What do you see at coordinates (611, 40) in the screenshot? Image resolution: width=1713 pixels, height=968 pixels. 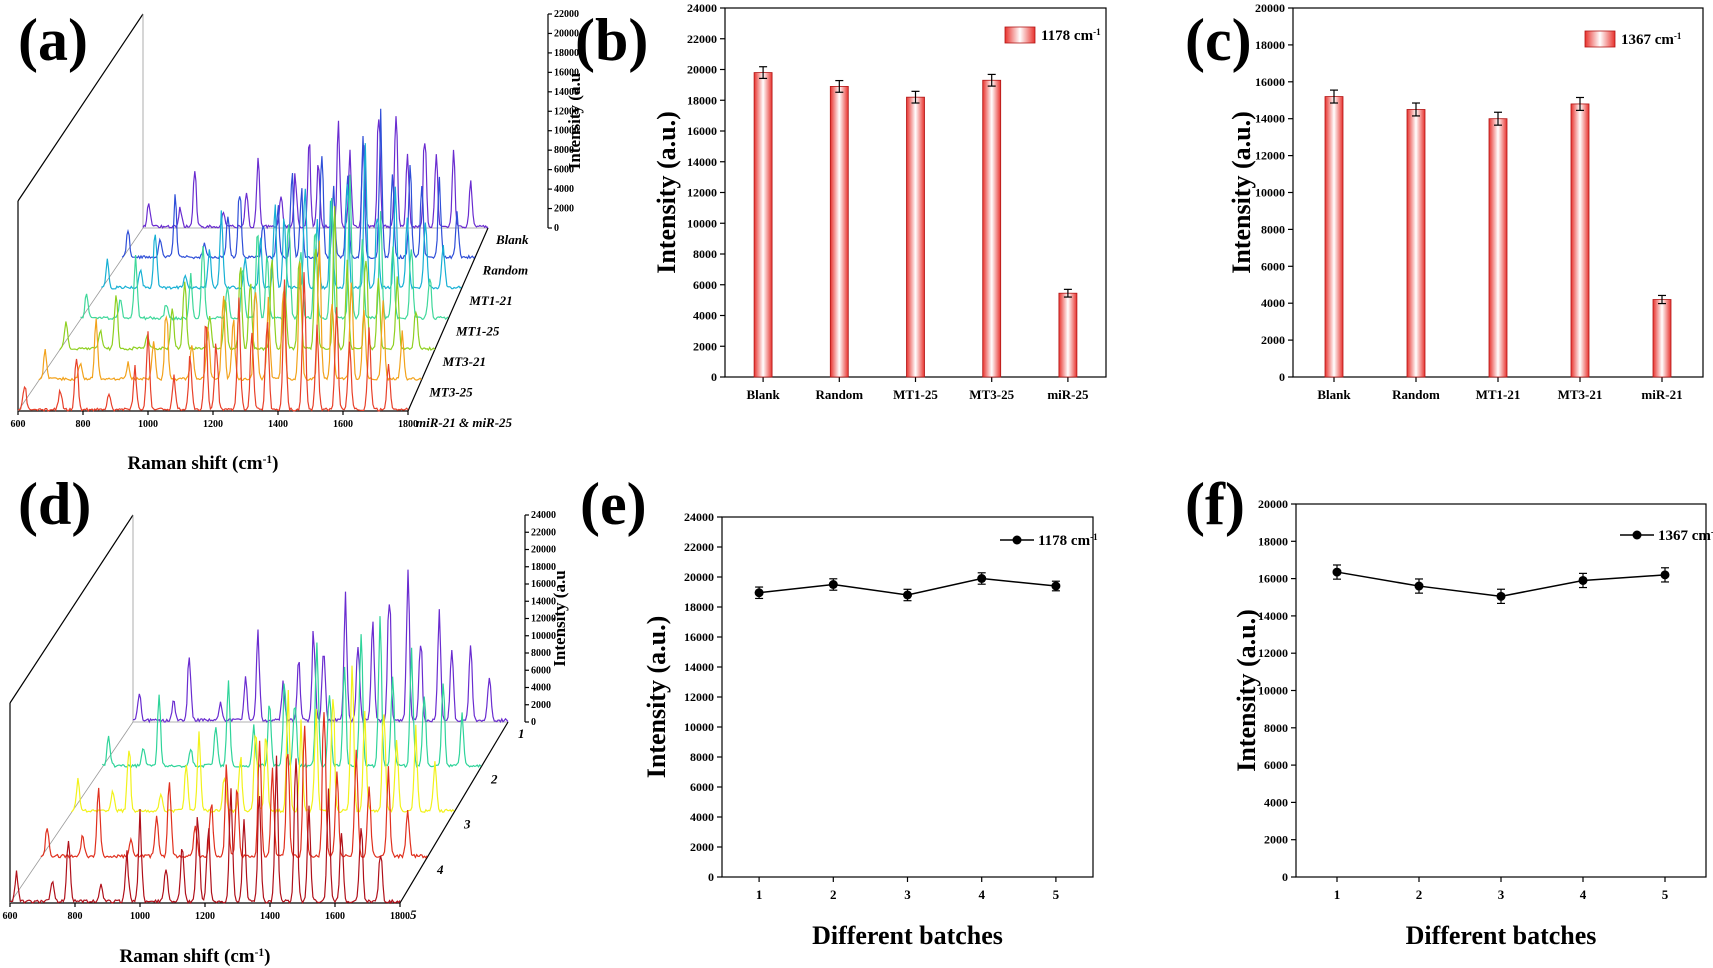 I see `panel-label: (b)` at bounding box center [611, 40].